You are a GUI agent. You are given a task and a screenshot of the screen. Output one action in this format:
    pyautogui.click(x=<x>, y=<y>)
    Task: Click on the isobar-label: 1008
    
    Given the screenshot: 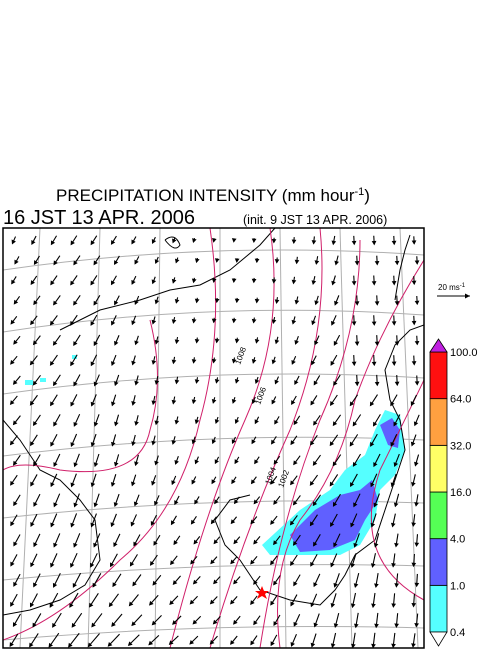 What is the action you would take?
    pyautogui.click(x=240, y=355)
    